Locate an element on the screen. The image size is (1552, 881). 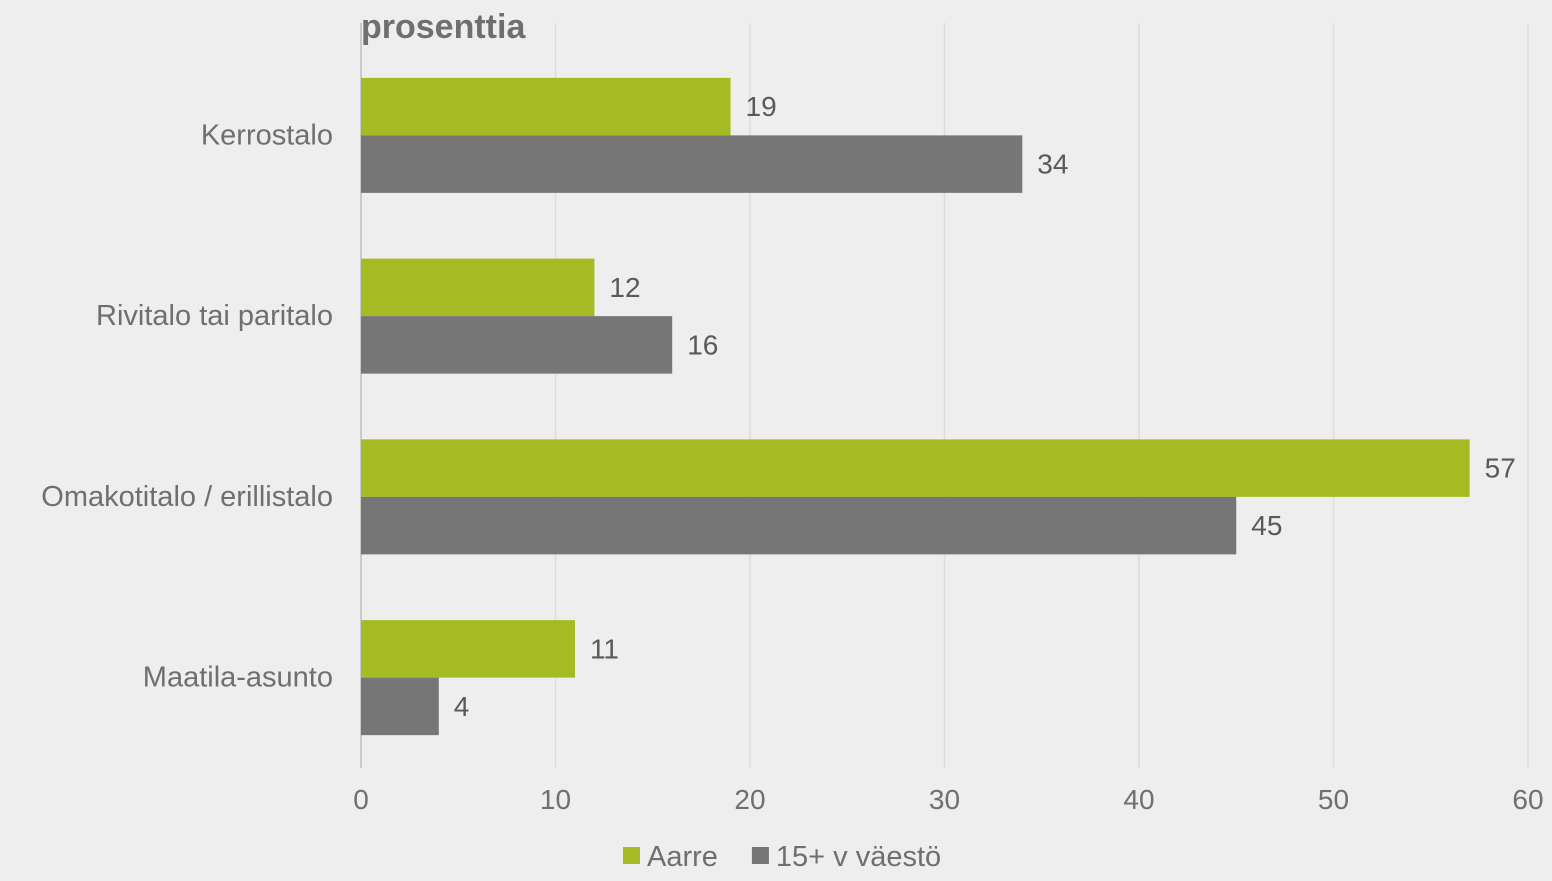
x-tick-label: 50 is located at coordinates (1333, 799).